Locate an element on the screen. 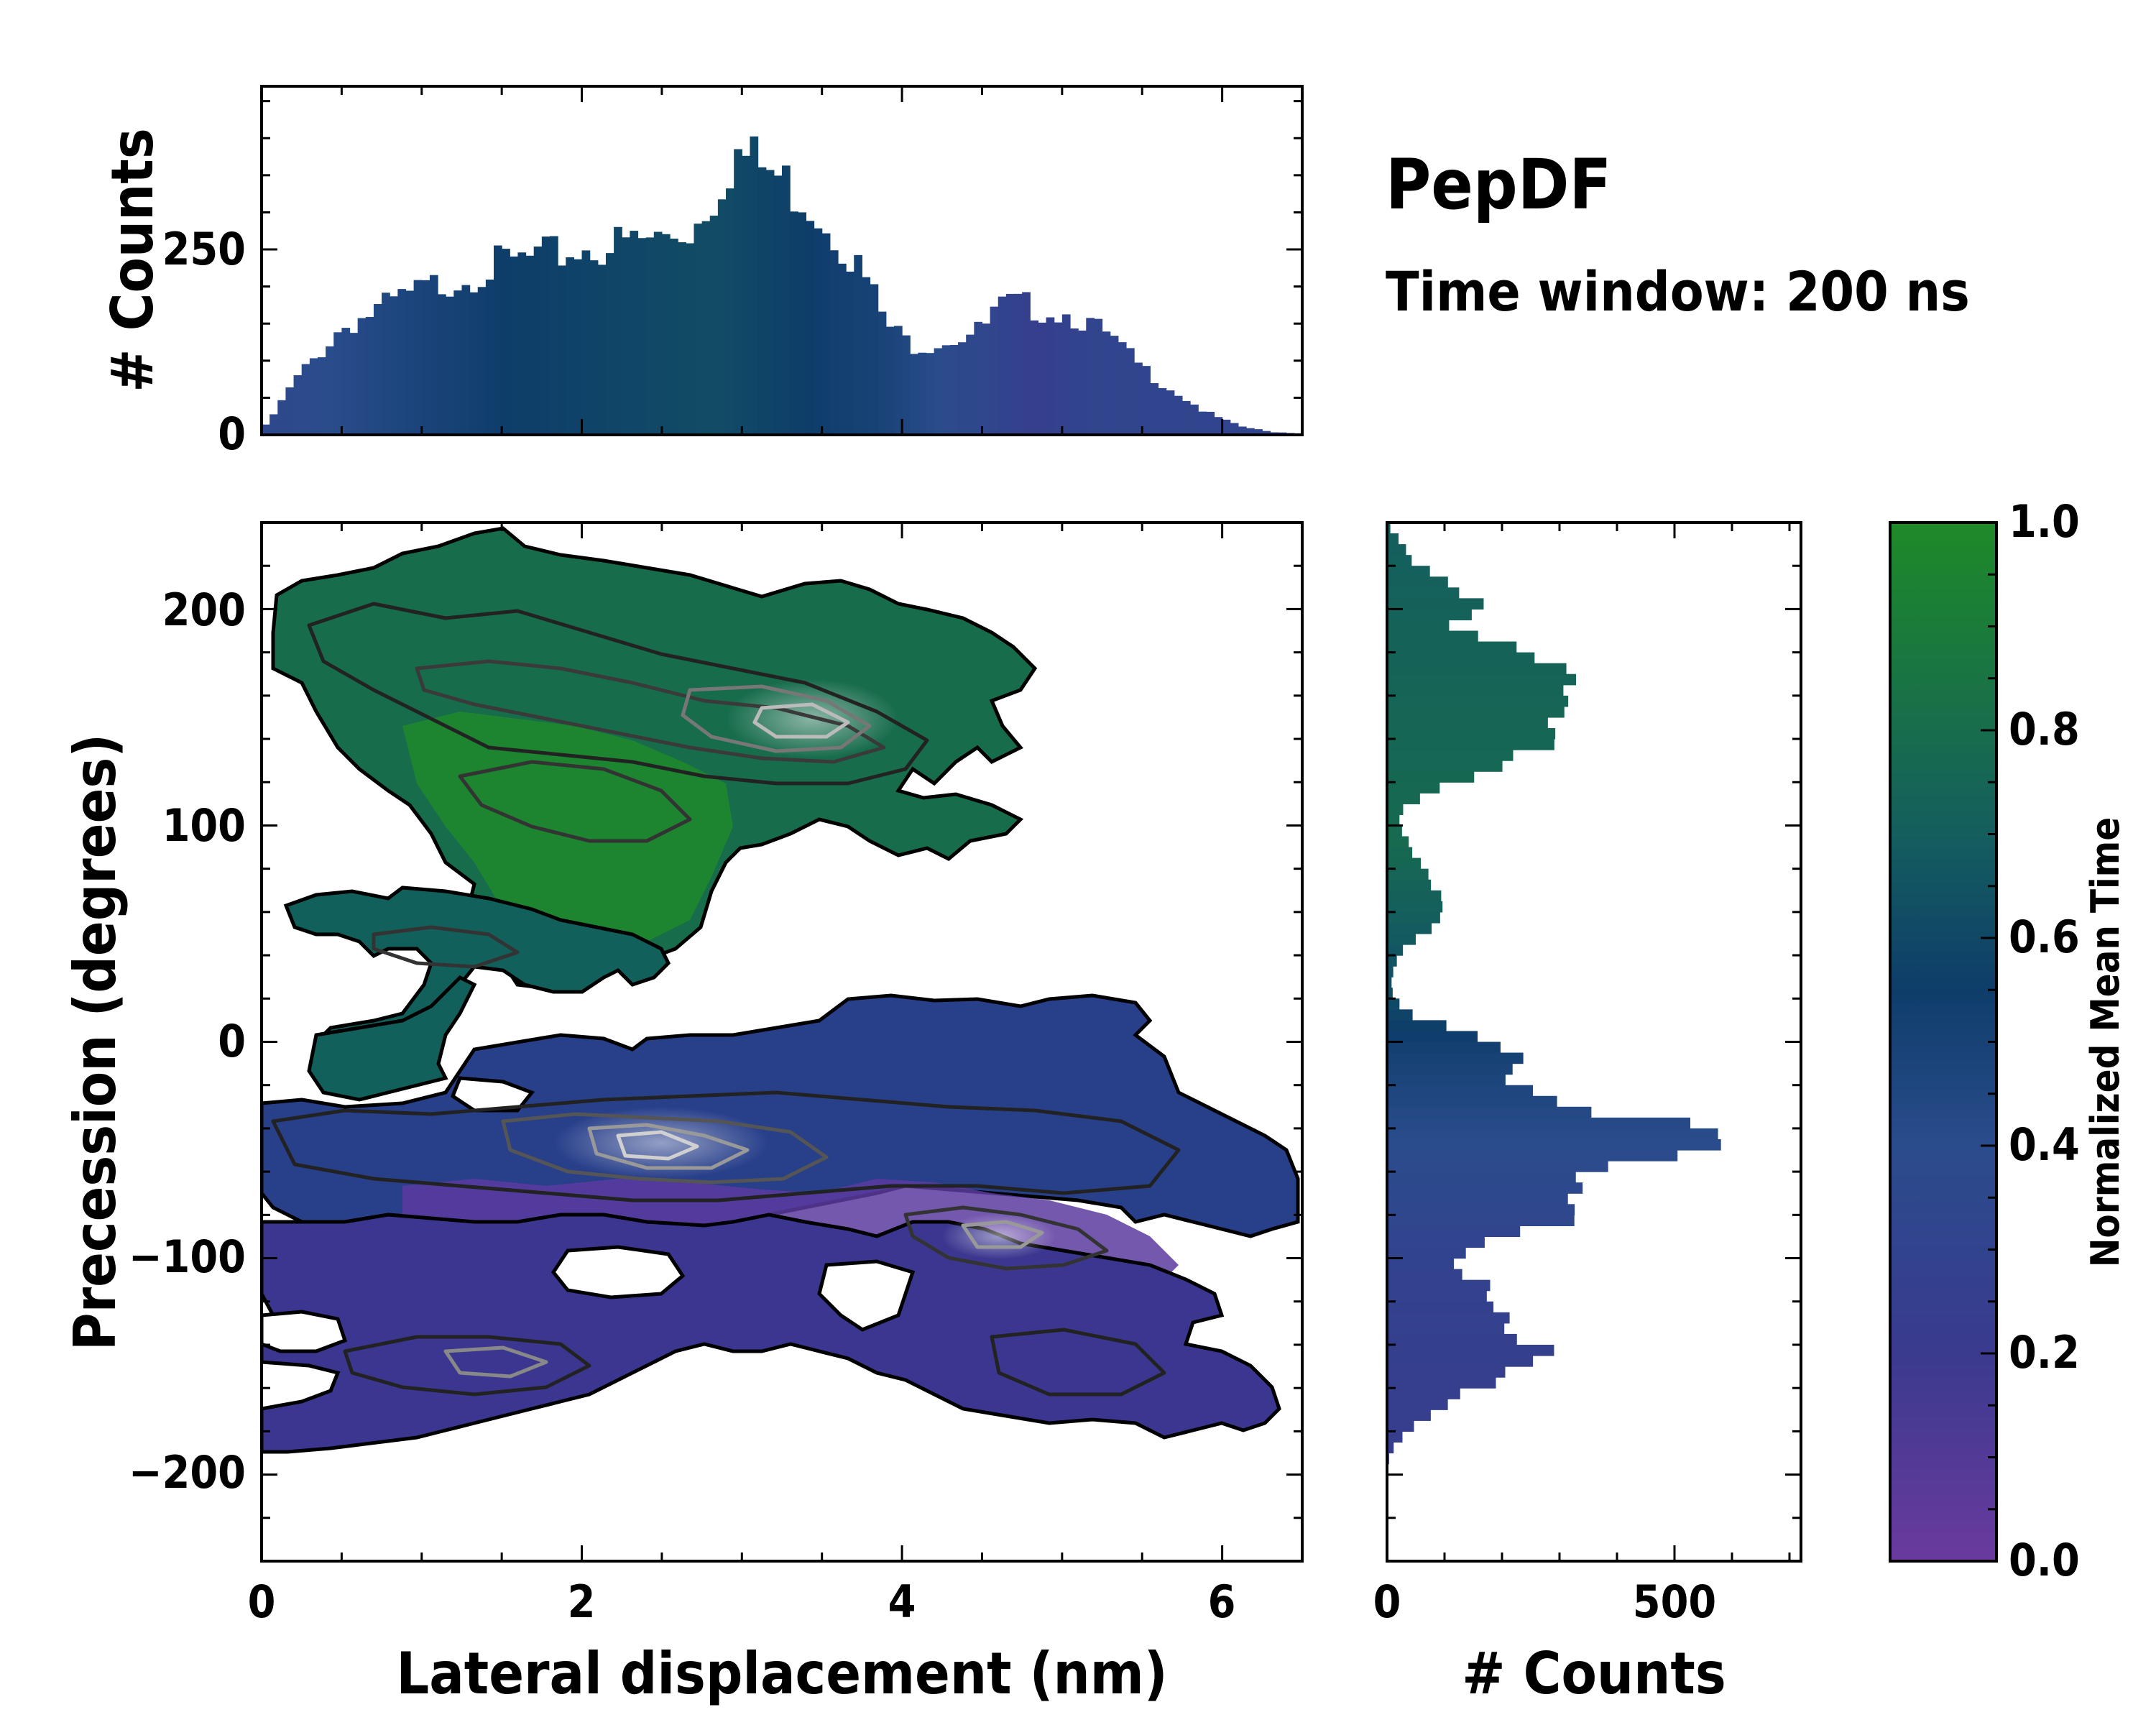 The width and height of the screenshot is (2156, 1725). contour-lower-outer is located at coordinates (726, 1146).